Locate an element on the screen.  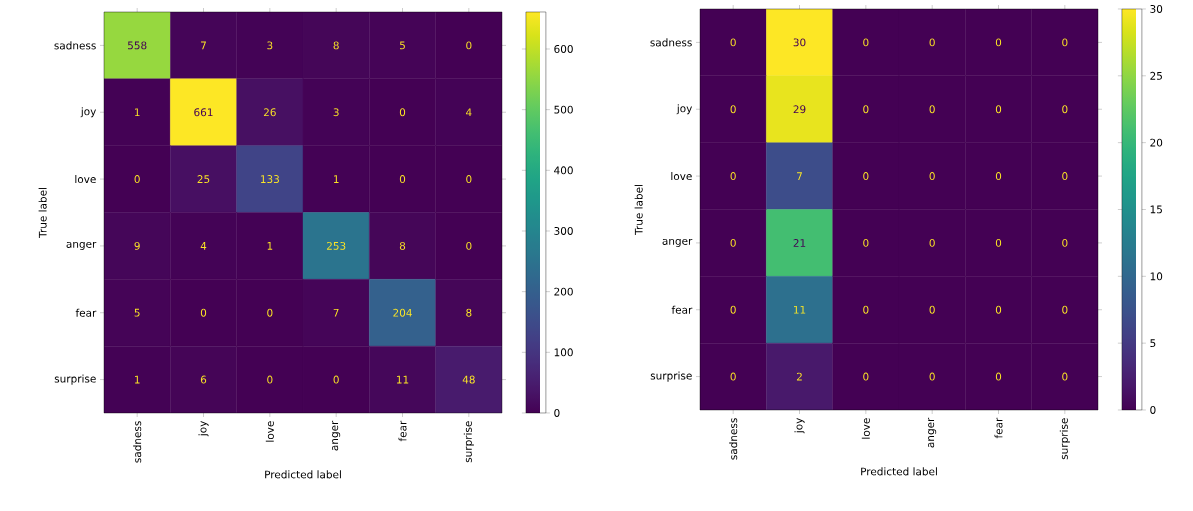
color-bar-label: 600 is located at coordinates (563, 49).